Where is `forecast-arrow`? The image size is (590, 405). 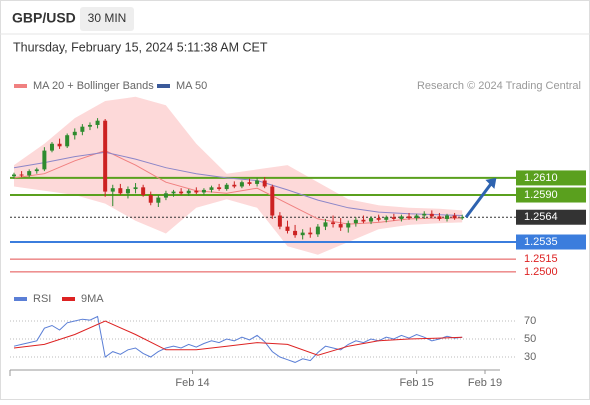 forecast-arrow is located at coordinates (479, 200).